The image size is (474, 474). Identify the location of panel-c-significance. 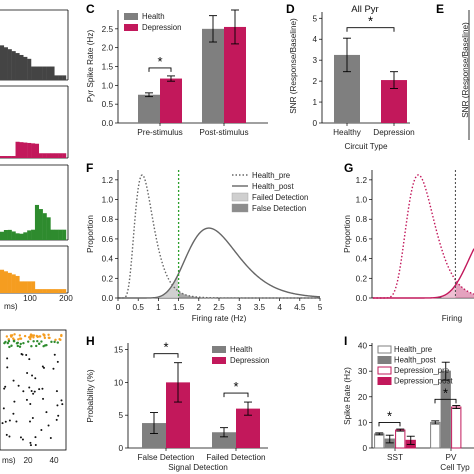
(160, 69).